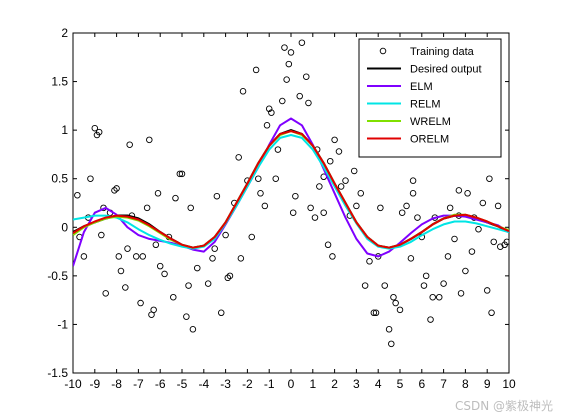  Describe the element at coordinates (57, 276) in the screenshot. I see `y-tick-label--0.5: -0.5` at that location.